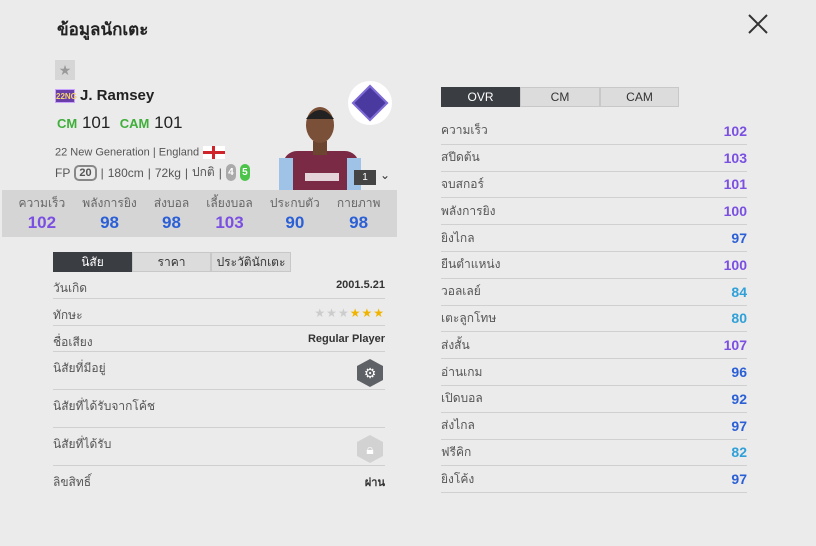 The height and width of the screenshot is (546, 816). Describe the element at coordinates (594, 480) in the screenshot. I see `attribute-row: ยิงโค้ง 97` at that location.